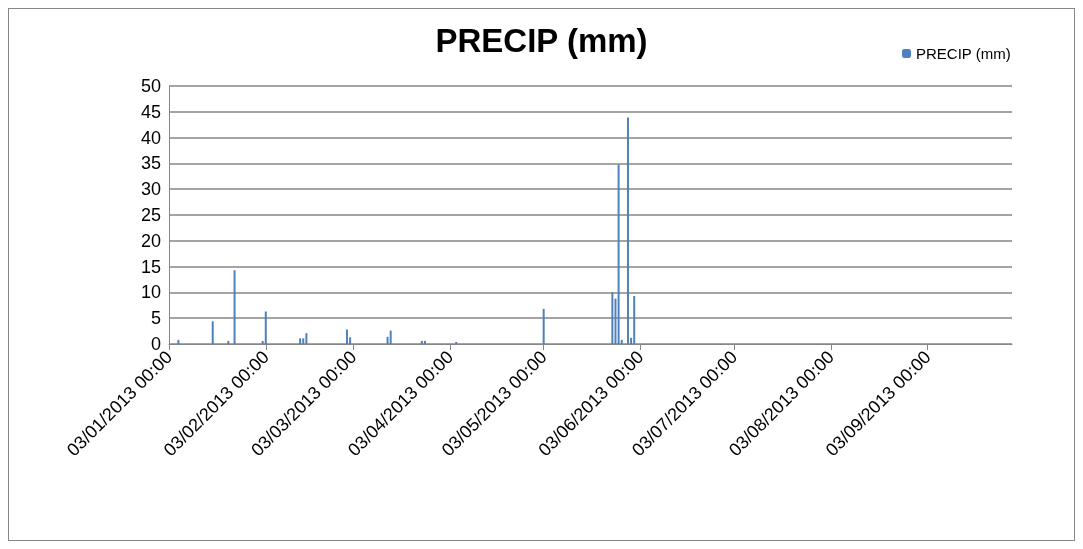 This screenshot has width=1083, height=549. Describe the element at coordinates (150, 189) in the screenshot. I see `y-tick-label: 30` at that location.